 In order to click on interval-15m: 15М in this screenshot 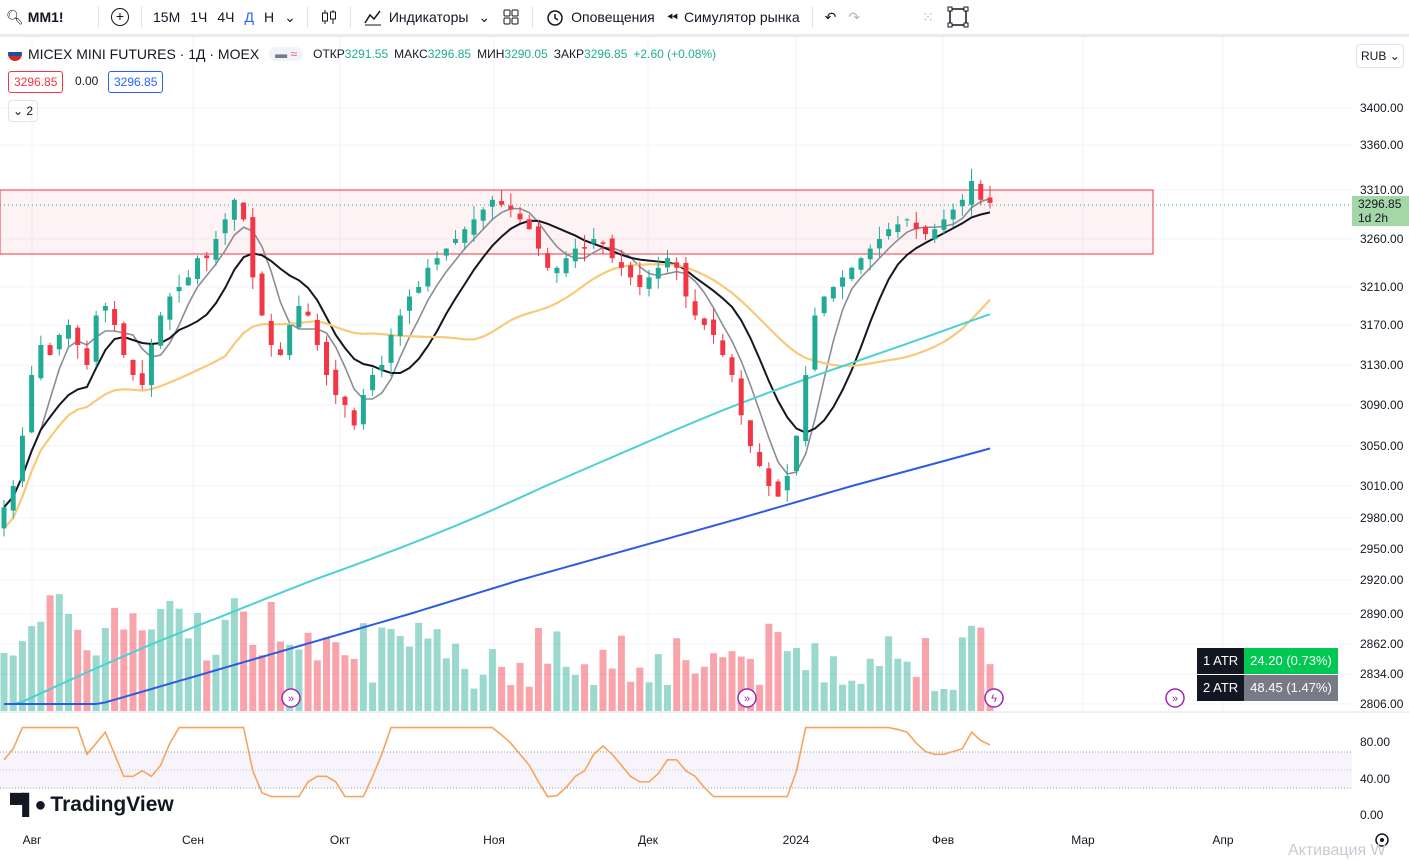, I will do `click(167, 17)`.